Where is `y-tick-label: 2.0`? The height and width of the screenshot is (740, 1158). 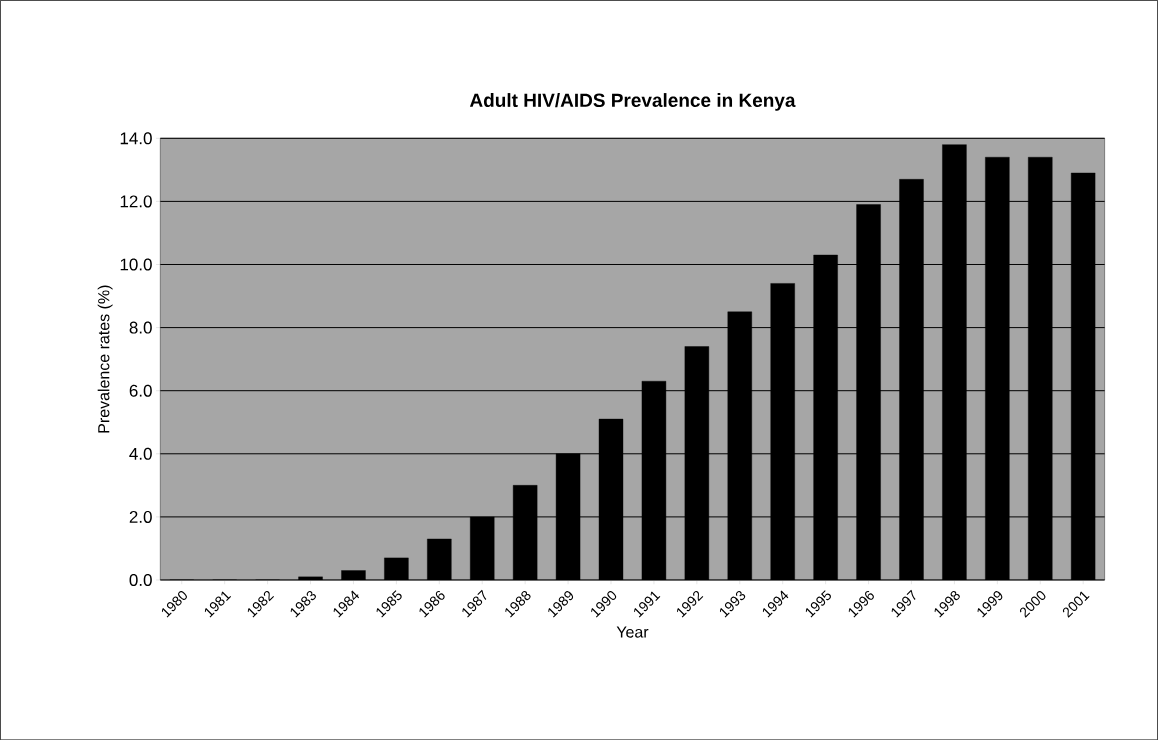
y-tick-label: 2.0 is located at coordinates (140, 516).